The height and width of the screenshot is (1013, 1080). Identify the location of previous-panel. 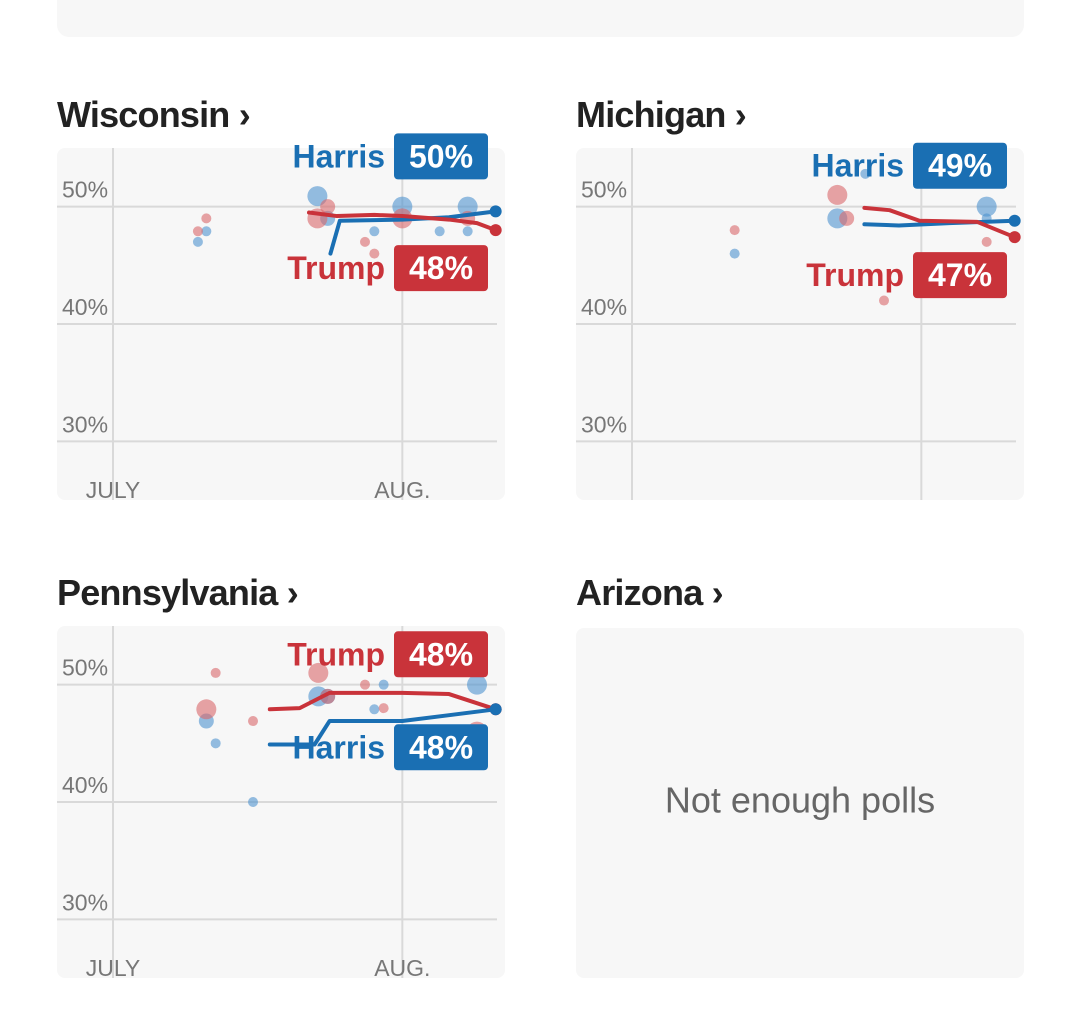
(540, 18).